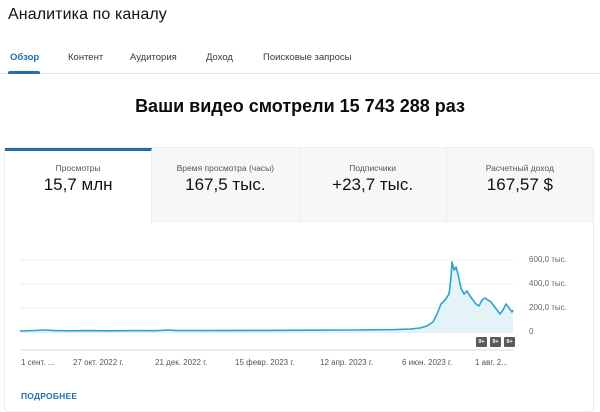  I want to click on x-tick-label: 27 окт. 2022 г., so click(98, 362).